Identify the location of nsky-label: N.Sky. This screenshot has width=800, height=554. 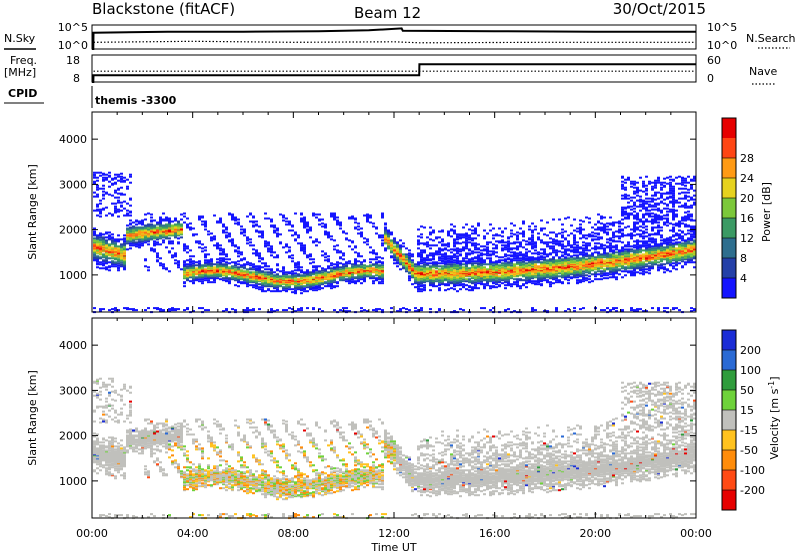
(20, 38).